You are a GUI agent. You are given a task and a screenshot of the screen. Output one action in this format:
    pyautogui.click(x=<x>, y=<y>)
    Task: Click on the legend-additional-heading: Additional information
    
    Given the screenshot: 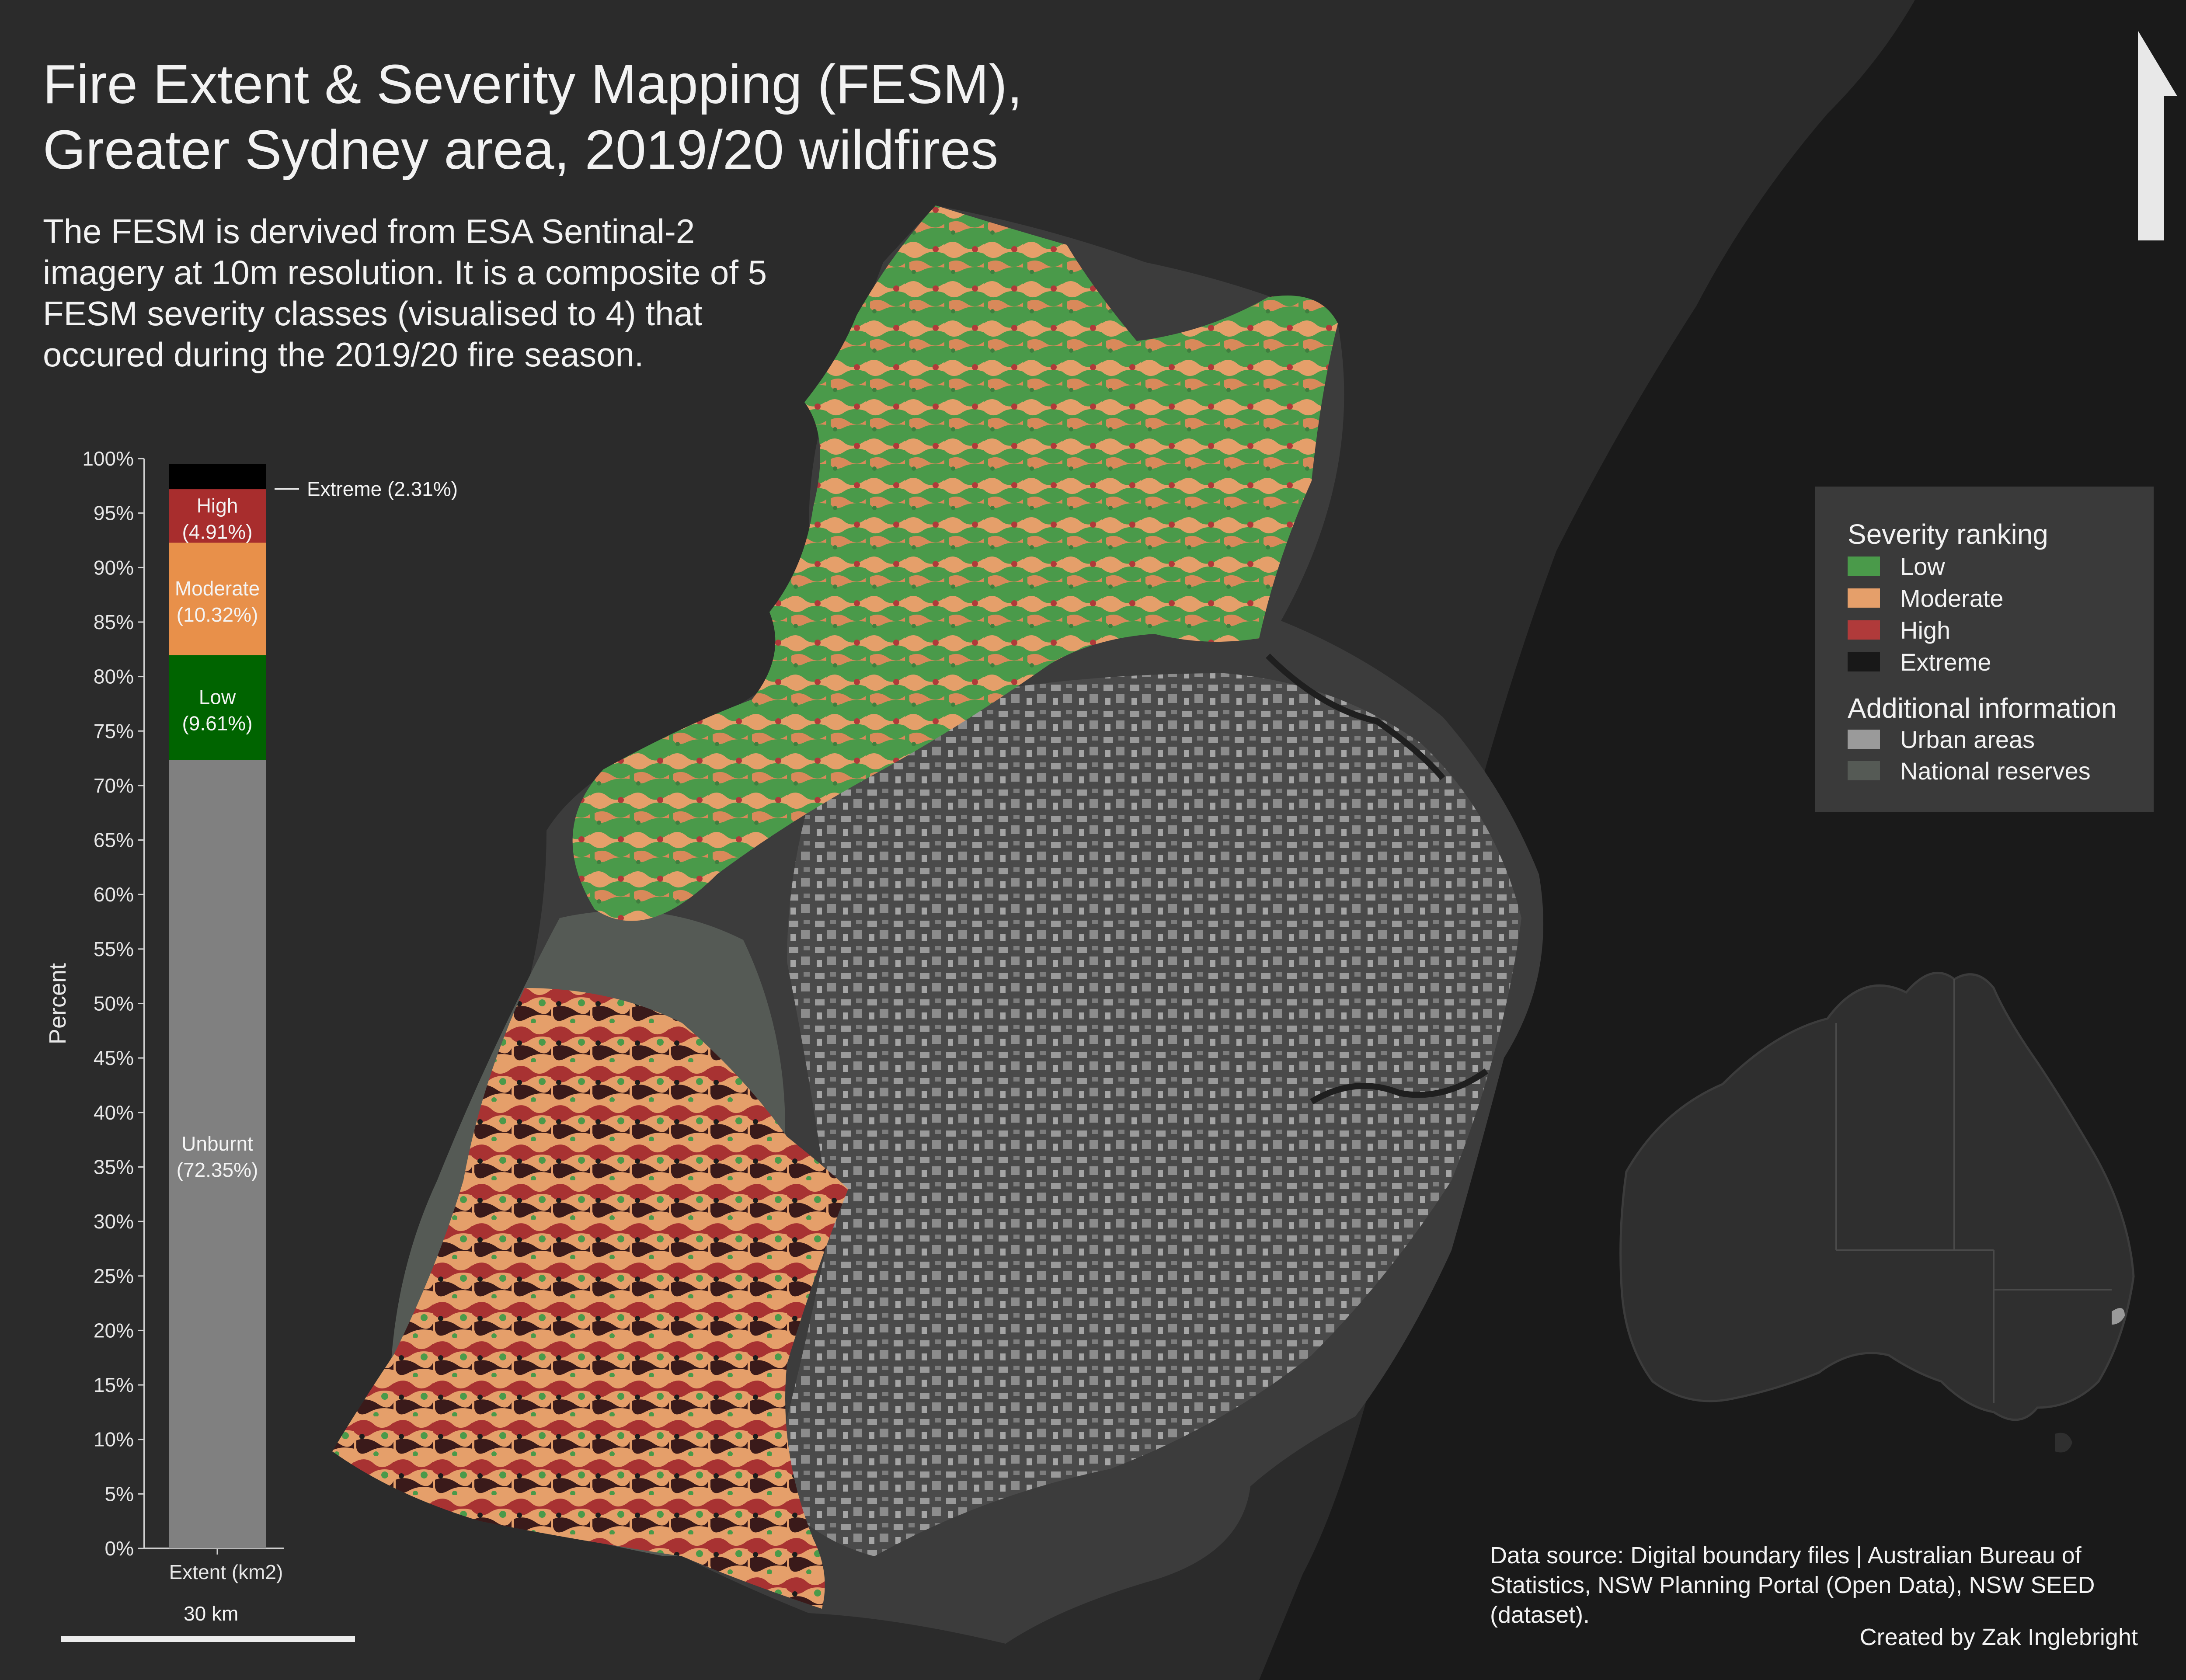 What is the action you would take?
    pyautogui.click(x=1982, y=708)
    